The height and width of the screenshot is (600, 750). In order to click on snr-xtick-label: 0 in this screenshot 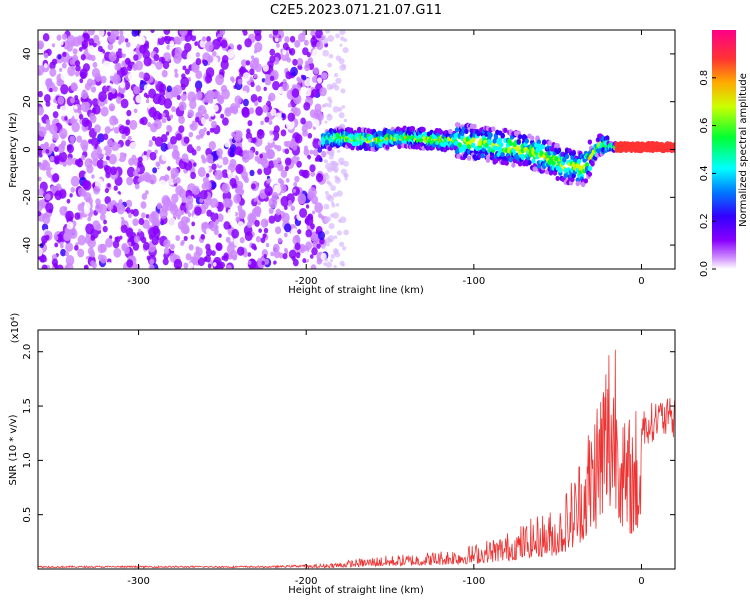, I will do `click(641, 581)`.